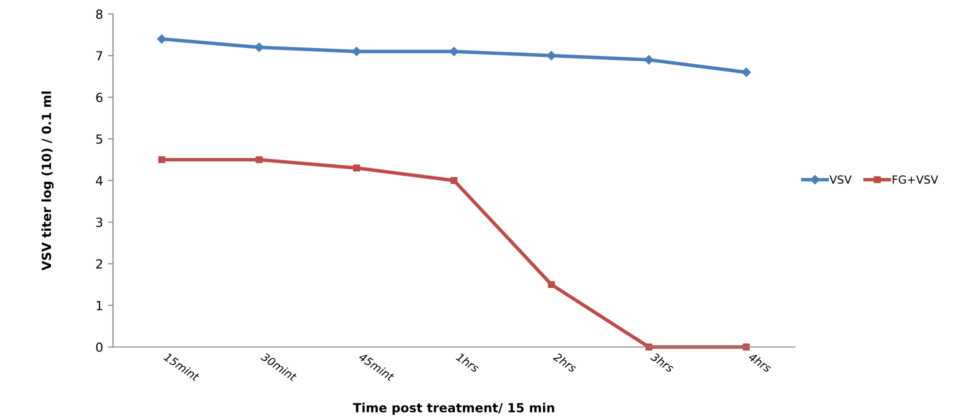 This screenshot has width=957, height=416. Describe the element at coordinates (99, 223) in the screenshot. I see `y-tick-label: 3` at that location.